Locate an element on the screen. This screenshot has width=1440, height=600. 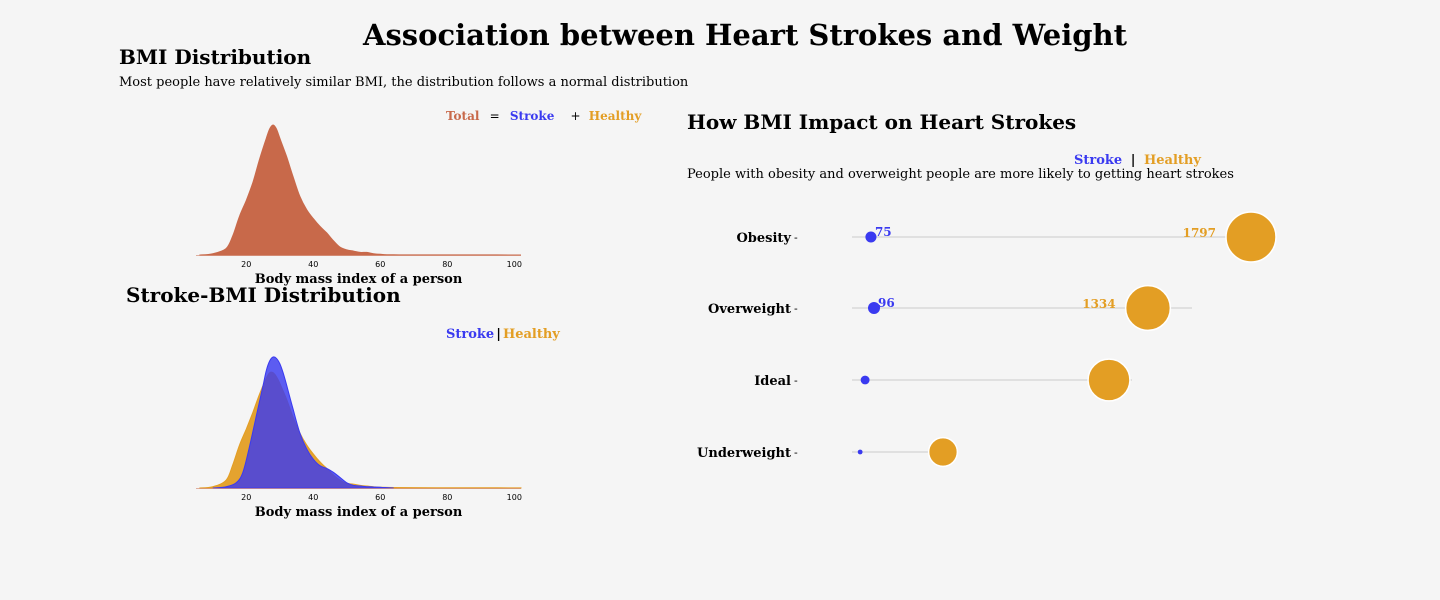
legend-total: Total is located at coordinates (463, 116).